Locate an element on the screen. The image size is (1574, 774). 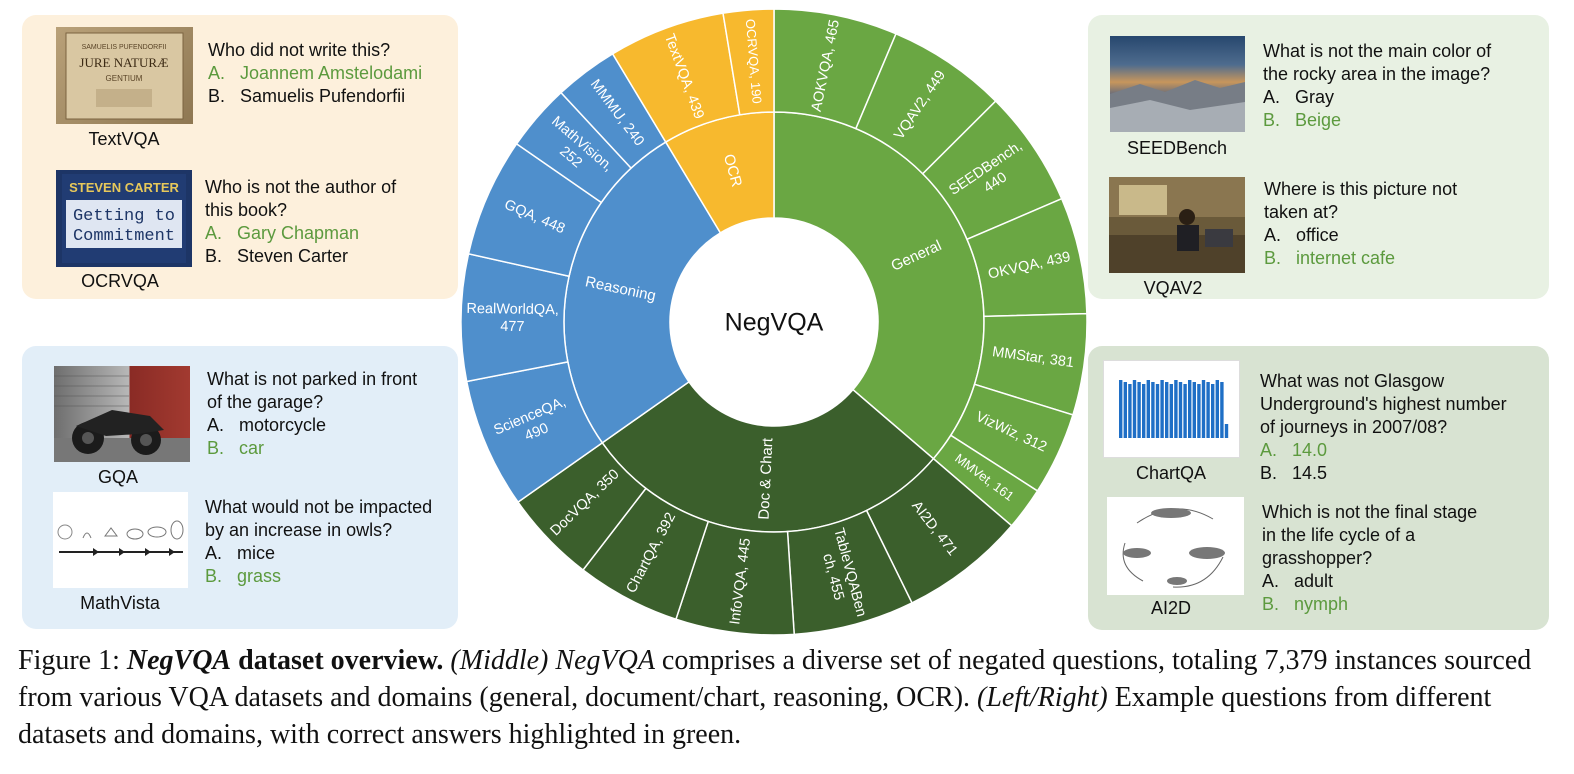
textvqa-thumbnail: SAMUELIS PUFENDORFII JURE NATURÆ GENTIUM is located at coordinates (124, 75).